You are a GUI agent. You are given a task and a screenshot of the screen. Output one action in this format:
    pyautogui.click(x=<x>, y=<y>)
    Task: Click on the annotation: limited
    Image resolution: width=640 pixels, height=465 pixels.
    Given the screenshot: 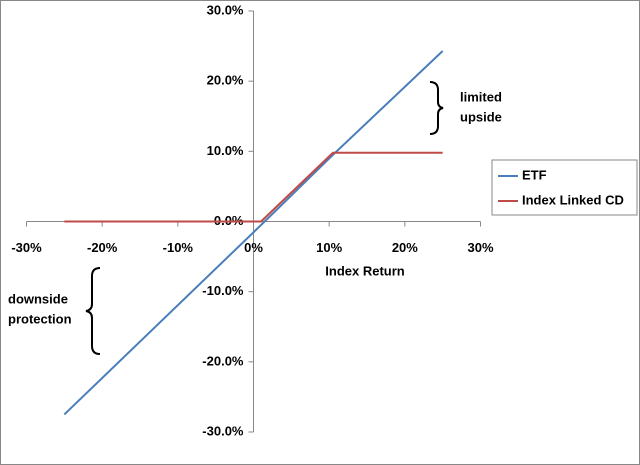 What is the action you would take?
    pyautogui.click(x=481, y=96)
    